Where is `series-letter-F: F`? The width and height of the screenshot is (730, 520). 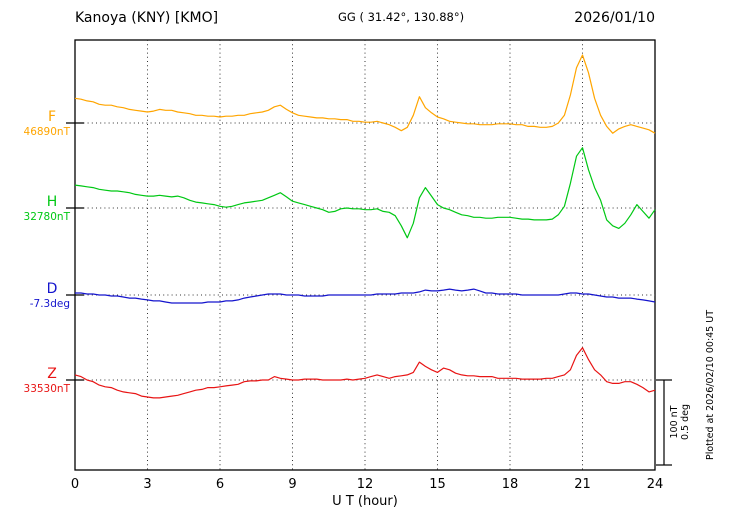 series-letter-F: F is located at coordinates (52, 117).